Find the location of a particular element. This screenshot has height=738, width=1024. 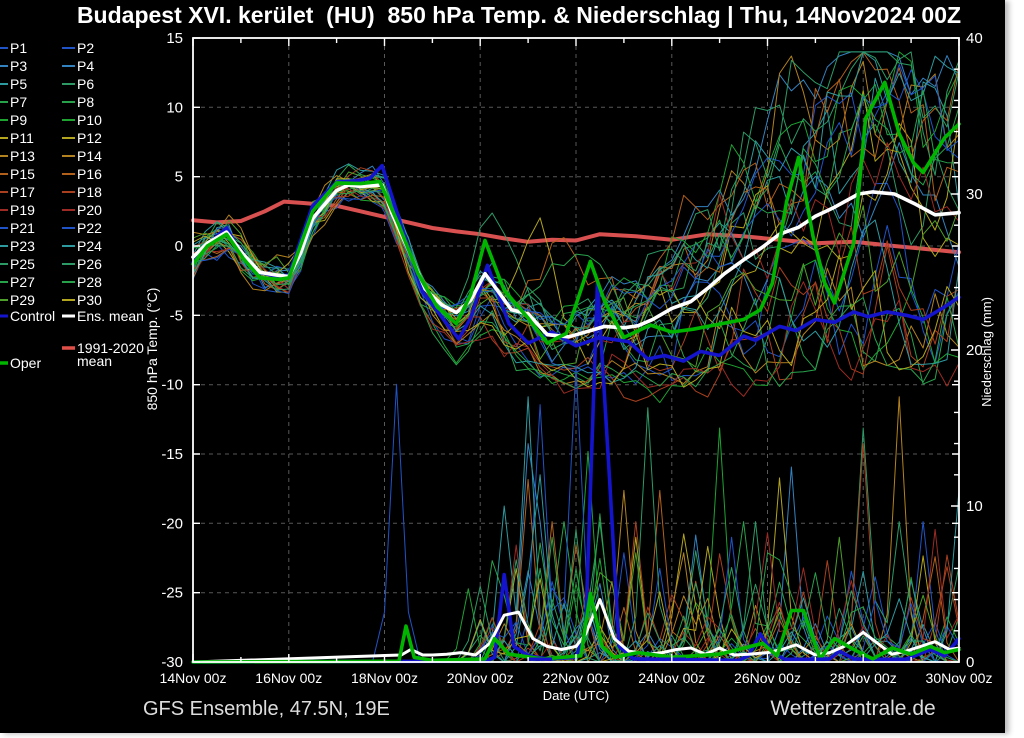

svg-text: P17 is located at coordinates (22, 192).